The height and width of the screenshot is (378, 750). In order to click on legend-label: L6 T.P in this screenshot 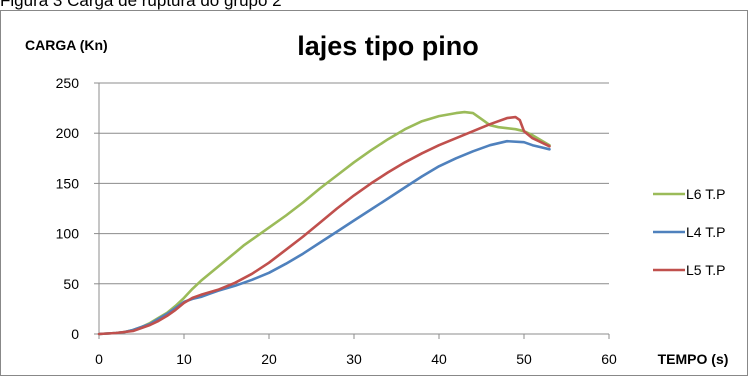, I will do `click(705, 194)`.